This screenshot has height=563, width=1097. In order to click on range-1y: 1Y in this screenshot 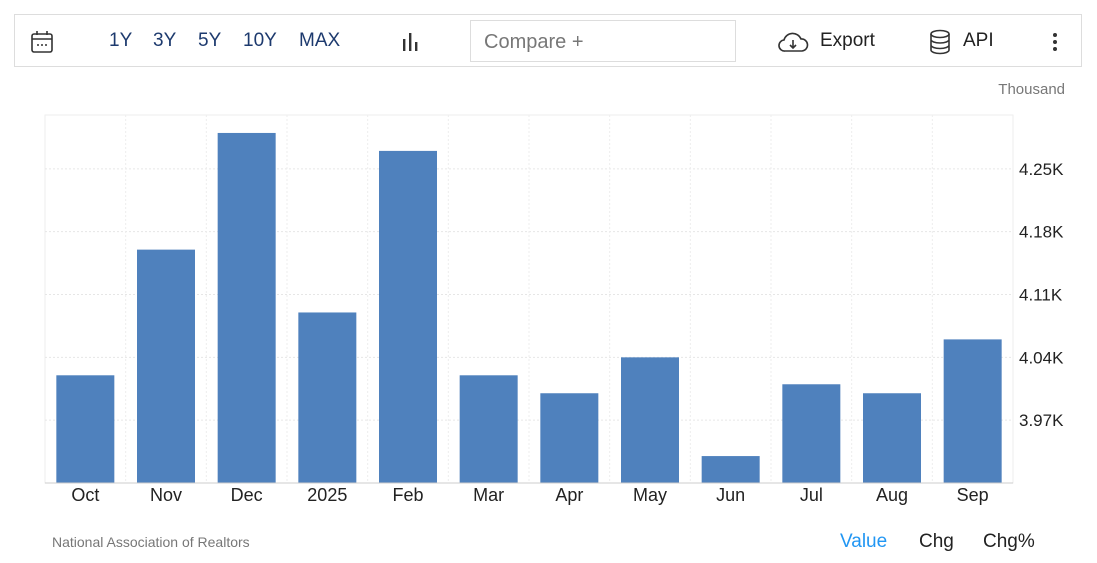, I will do `click(121, 40)`.